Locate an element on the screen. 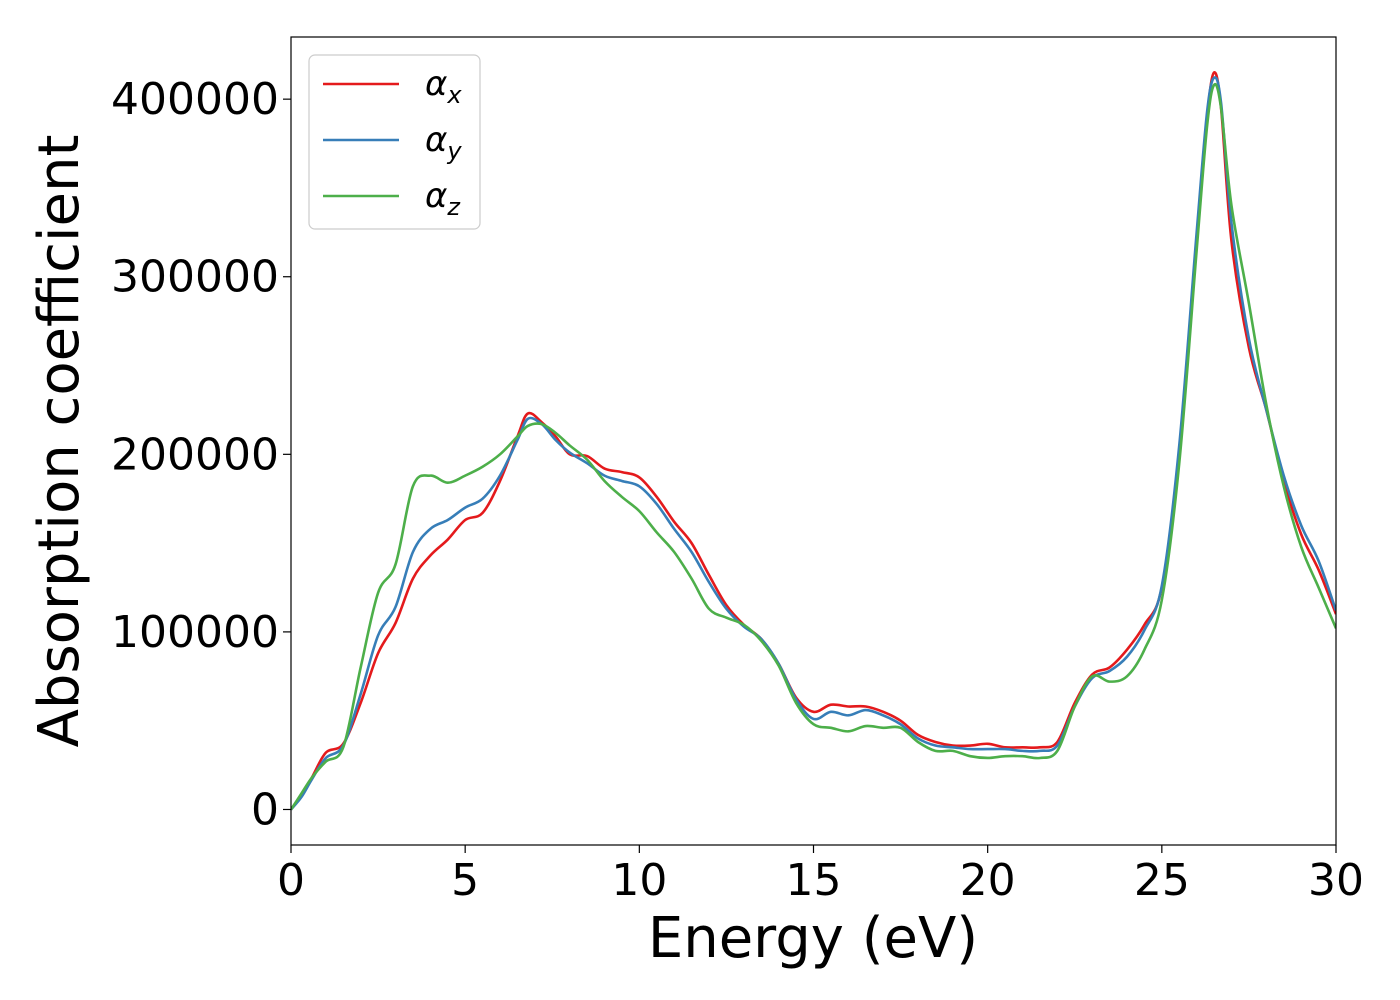  x-axis-ticks: 0 5 10 15 20 25 30 is located at coordinates (820, 875).